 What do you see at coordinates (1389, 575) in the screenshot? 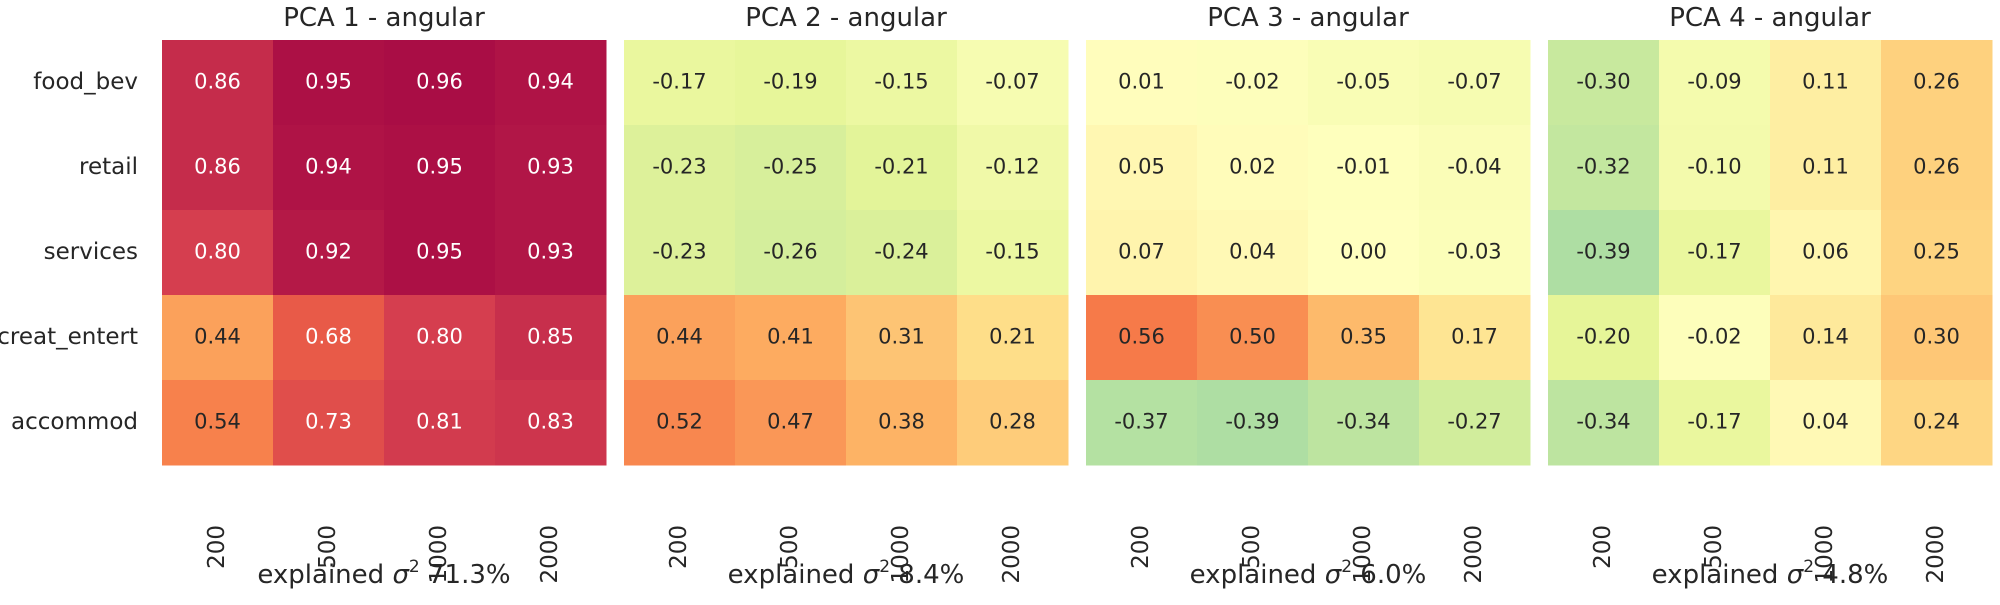
I see `x-axis-label-value: 6.0%` at bounding box center [1389, 575].